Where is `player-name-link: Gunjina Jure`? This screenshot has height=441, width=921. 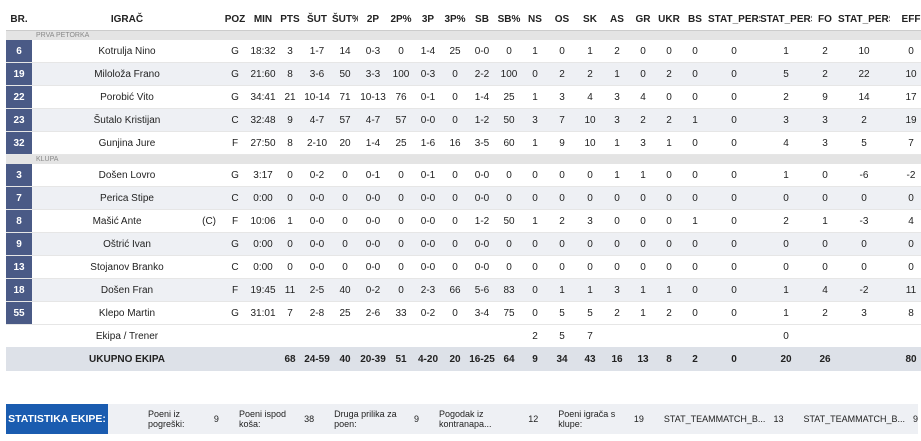
player-name-link: Gunjina Jure is located at coordinates (127, 143).